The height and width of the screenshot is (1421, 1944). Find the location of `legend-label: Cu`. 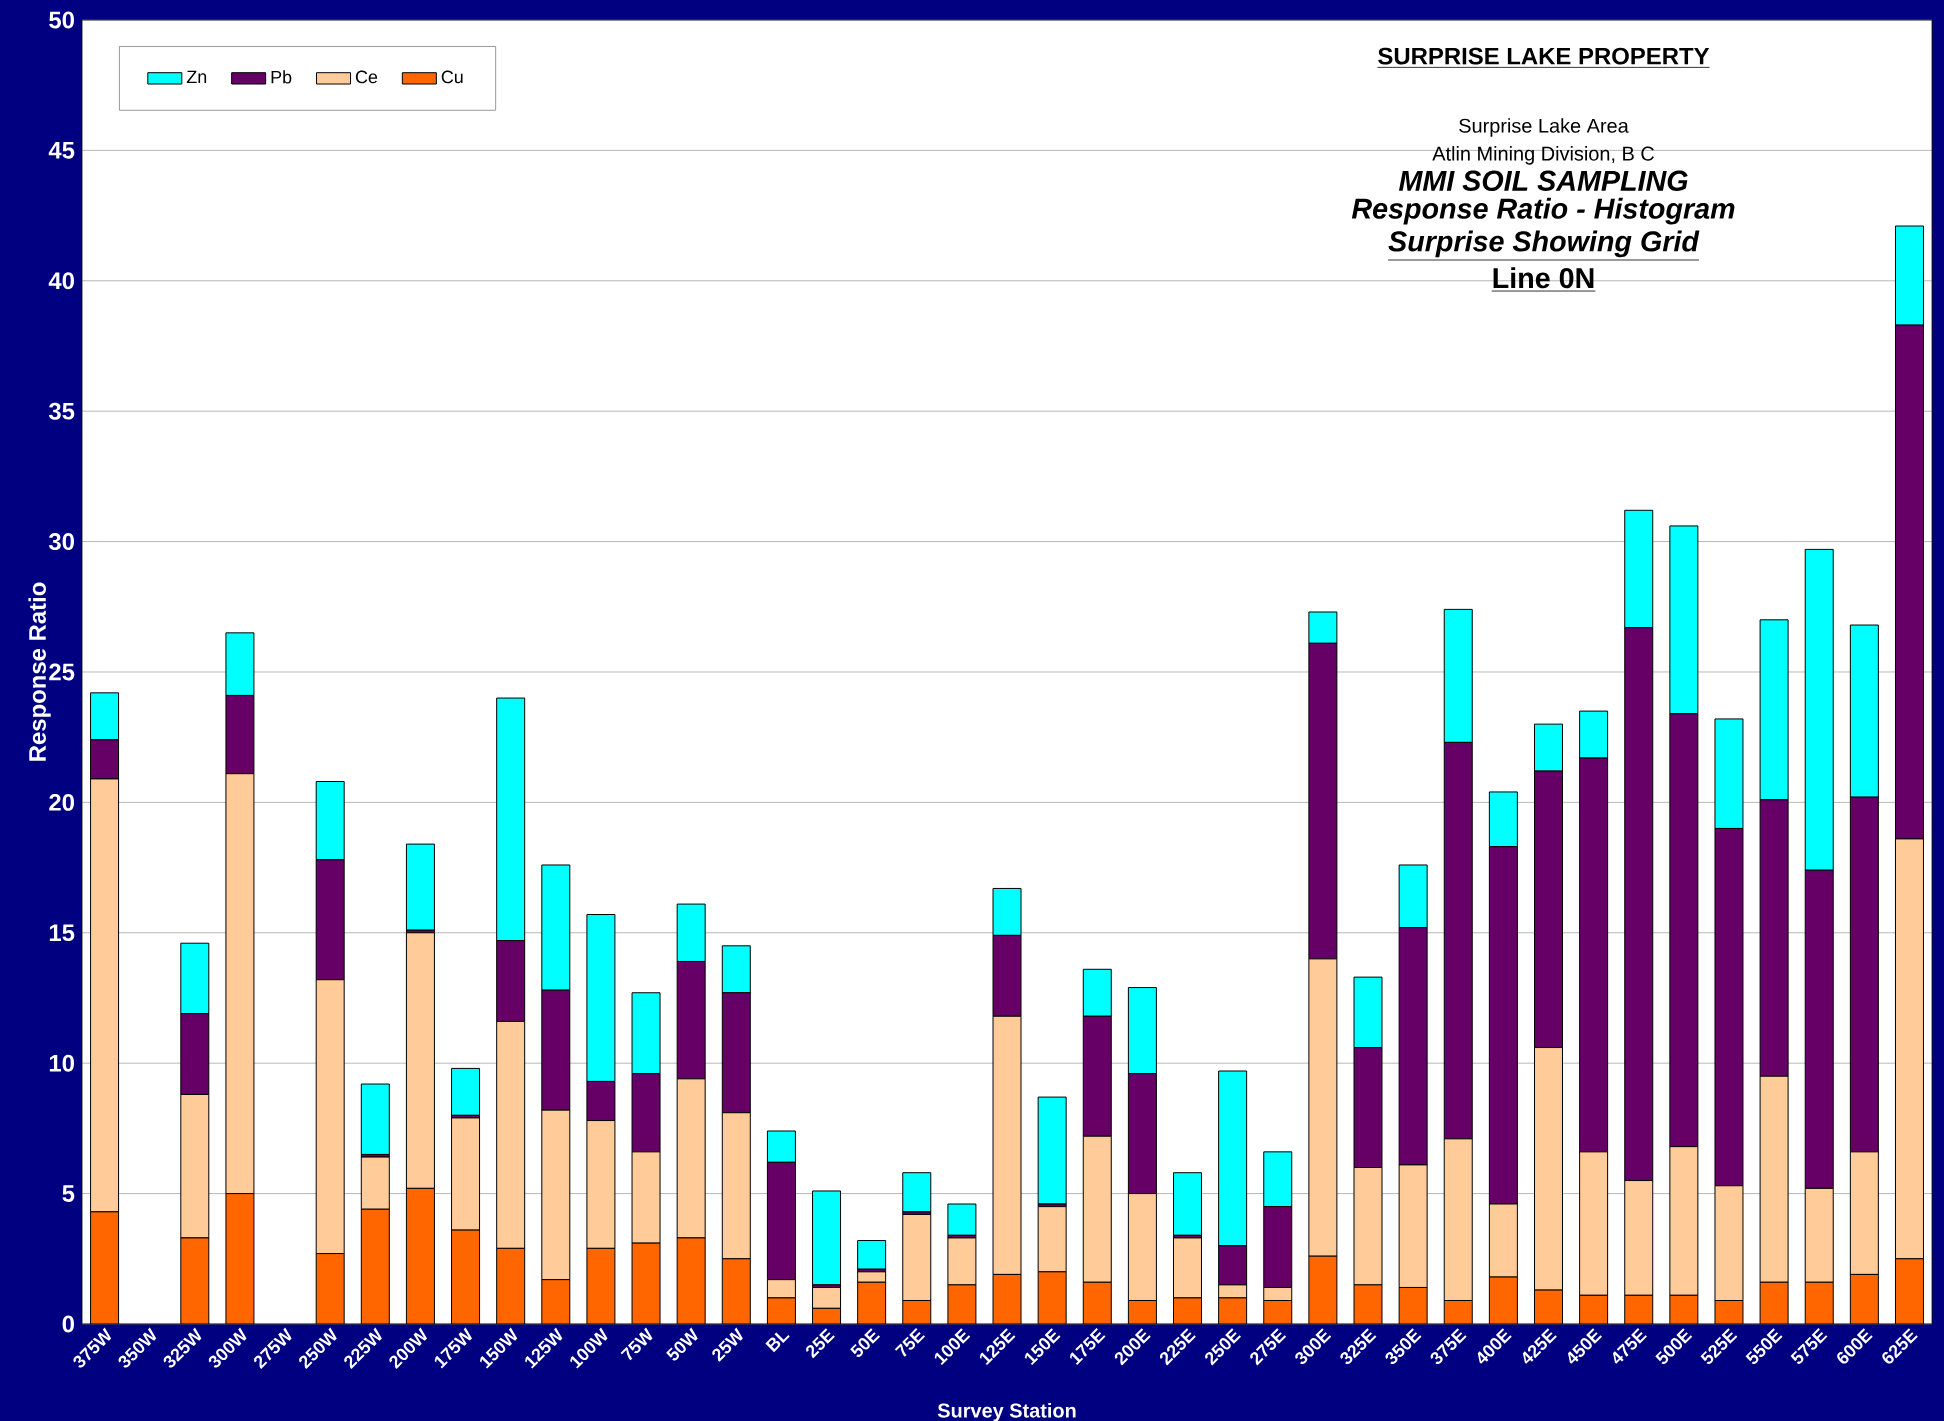

legend-label: Cu is located at coordinates (452, 77).